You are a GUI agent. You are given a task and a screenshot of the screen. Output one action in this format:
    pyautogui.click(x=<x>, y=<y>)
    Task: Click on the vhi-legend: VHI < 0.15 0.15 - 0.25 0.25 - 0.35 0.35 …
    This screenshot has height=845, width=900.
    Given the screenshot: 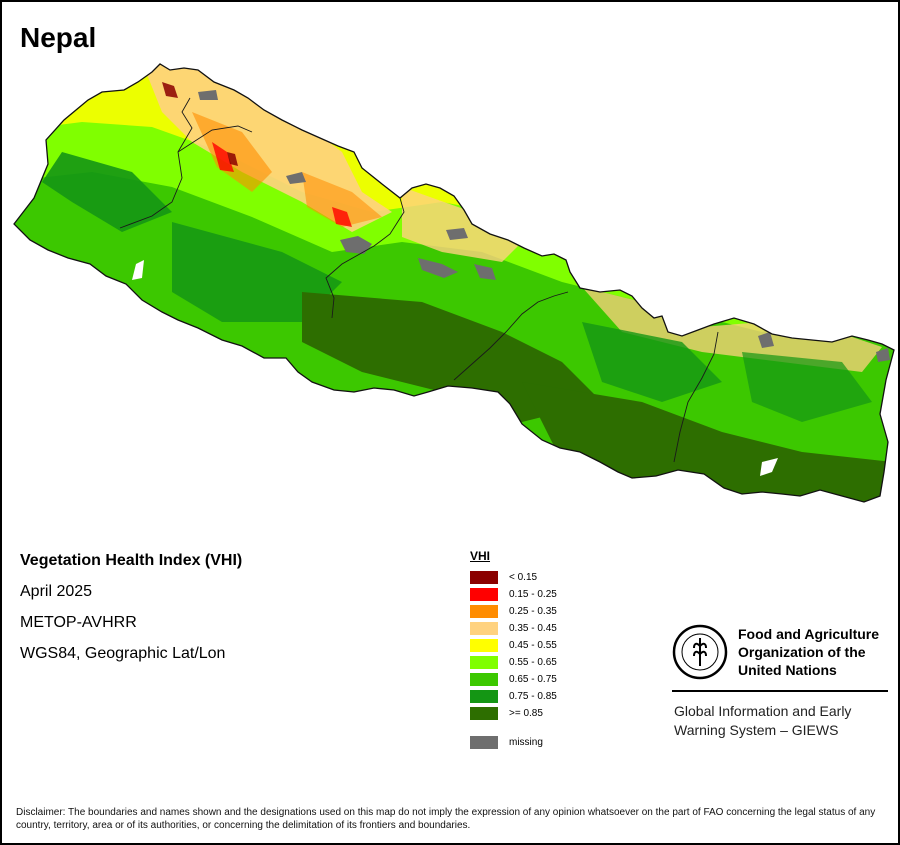 What is the action you would take?
    pyautogui.click(x=513, y=650)
    